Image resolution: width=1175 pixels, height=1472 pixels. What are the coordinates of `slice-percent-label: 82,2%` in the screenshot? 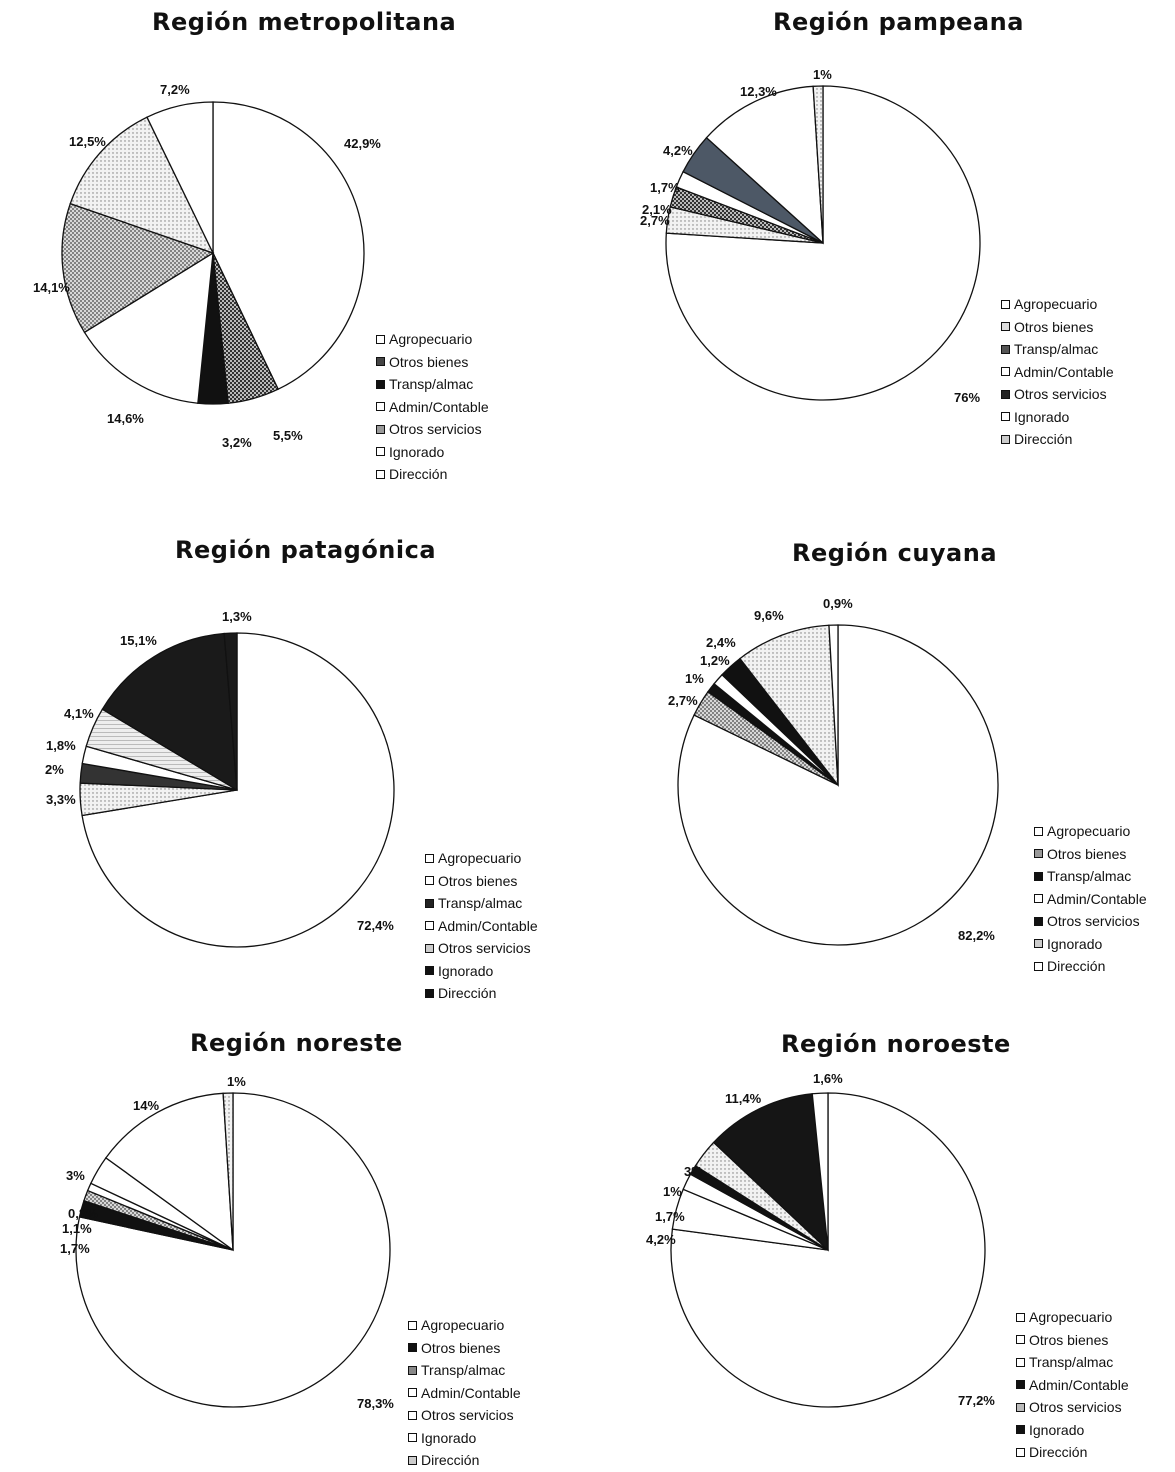 It's located at (976, 935).